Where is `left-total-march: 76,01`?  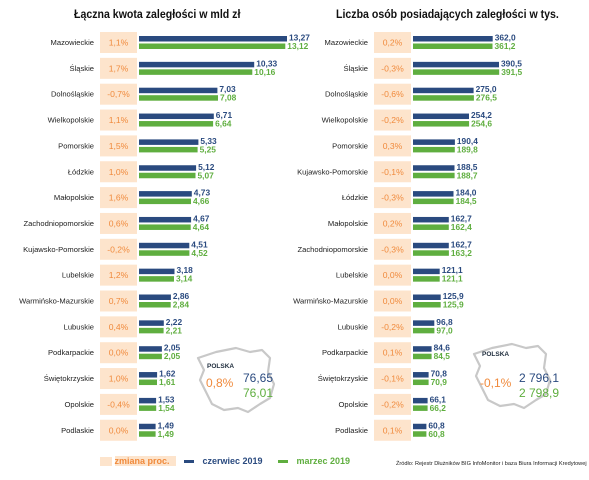
left-total-march: 76,01 is located at coordinates (258, 393).